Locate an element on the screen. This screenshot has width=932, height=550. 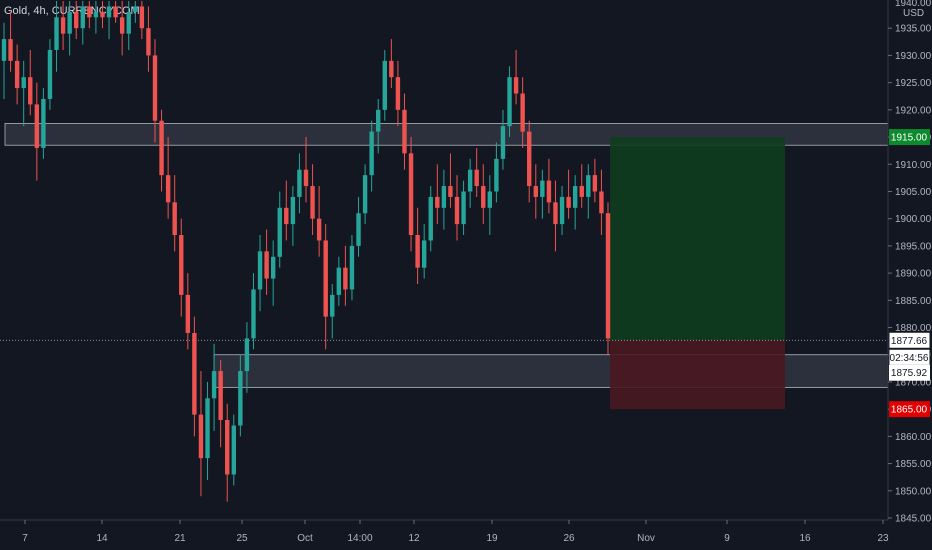
target-zone is located at coordinates (697, 239).